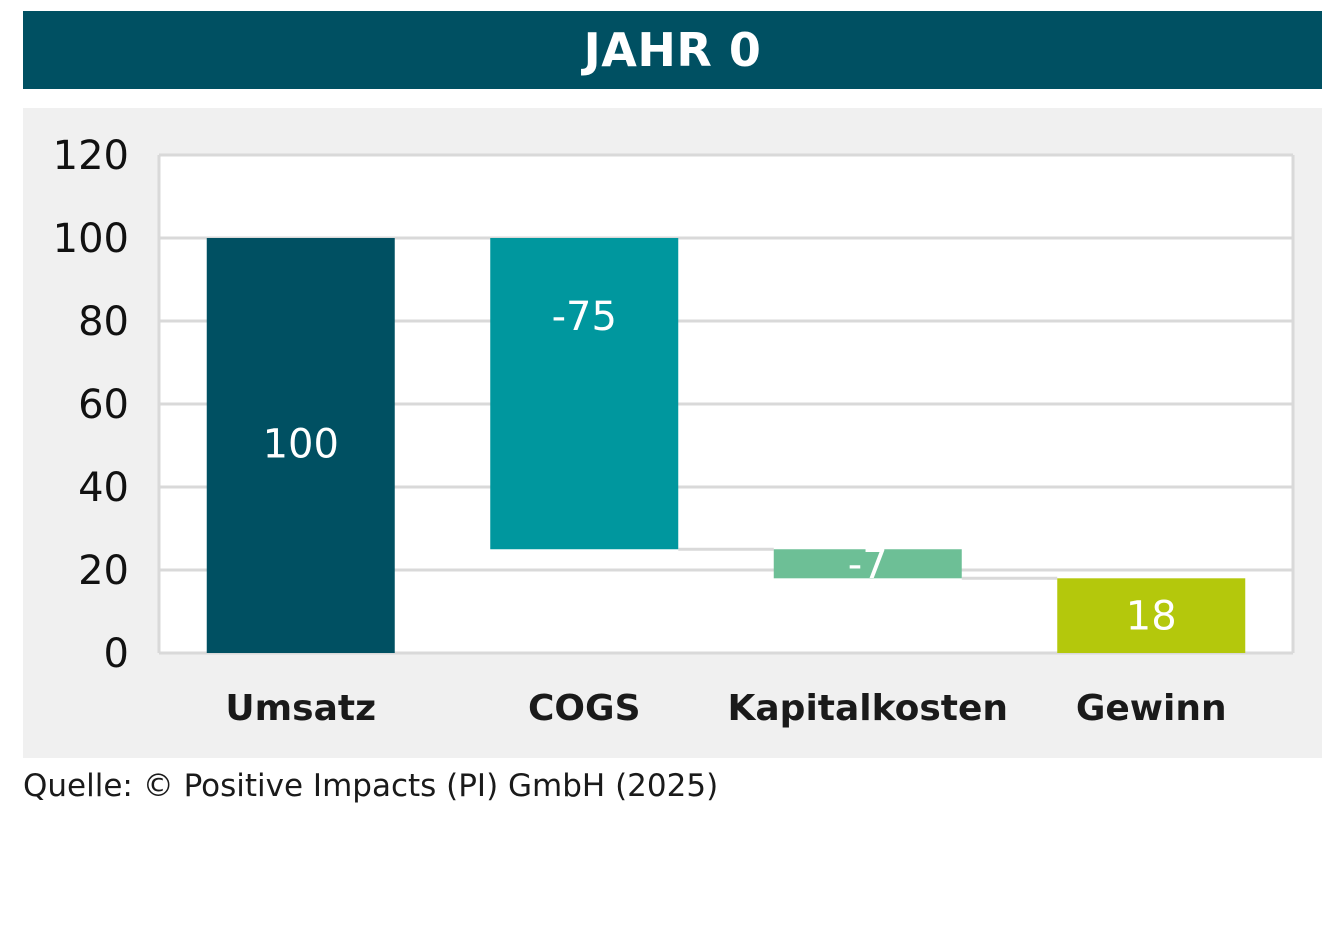 This screenshot has height=927, width=1322. What do you see at coordinates (584, 317) in the screenshot?
I see `data-label: -75` at bounding box center [584, 317].